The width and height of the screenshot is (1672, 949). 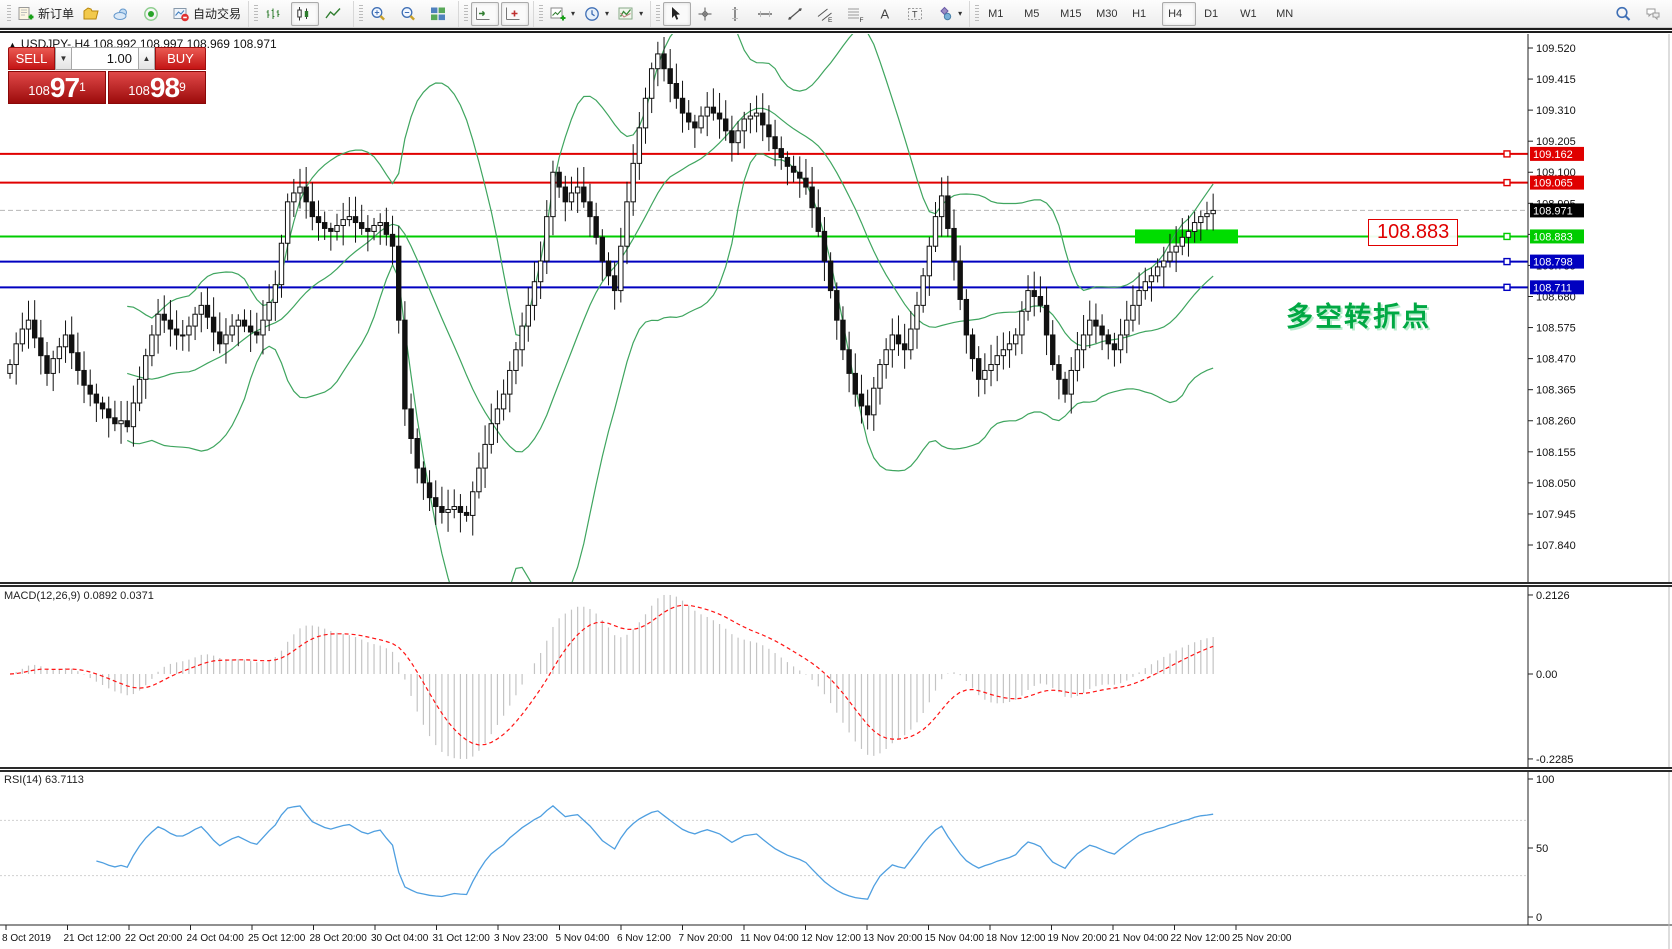 What do you see at coordinates (737, 14) in the screenshot?
I see `vertical-line-button` at bounding box center [737, 14].